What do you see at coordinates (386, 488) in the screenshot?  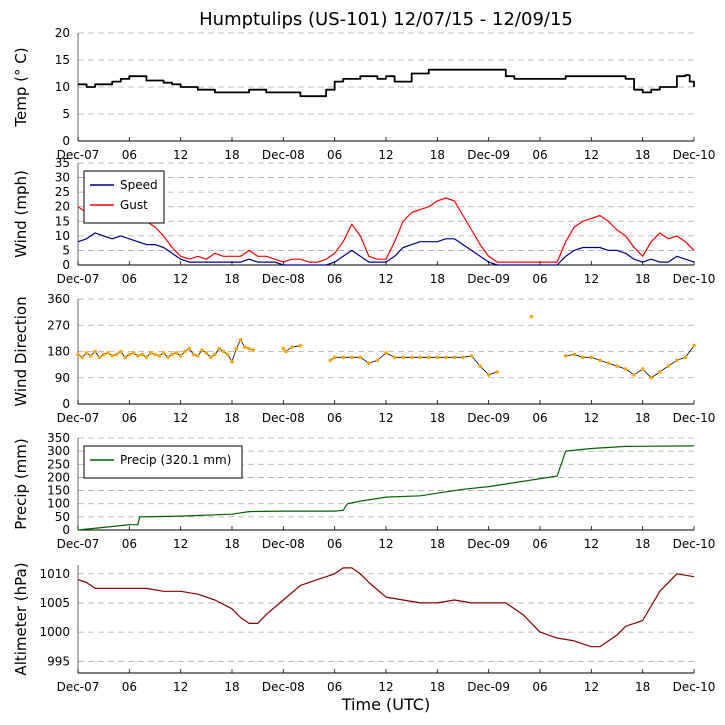 I see `series-line-precip` at bounding box center [386, 488].